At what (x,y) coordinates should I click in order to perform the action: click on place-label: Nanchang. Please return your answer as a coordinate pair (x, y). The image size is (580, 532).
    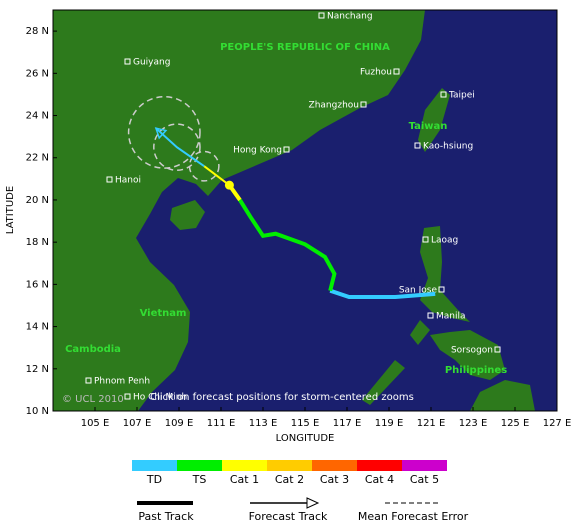
    Looking at the image, I should click on (350, 17).